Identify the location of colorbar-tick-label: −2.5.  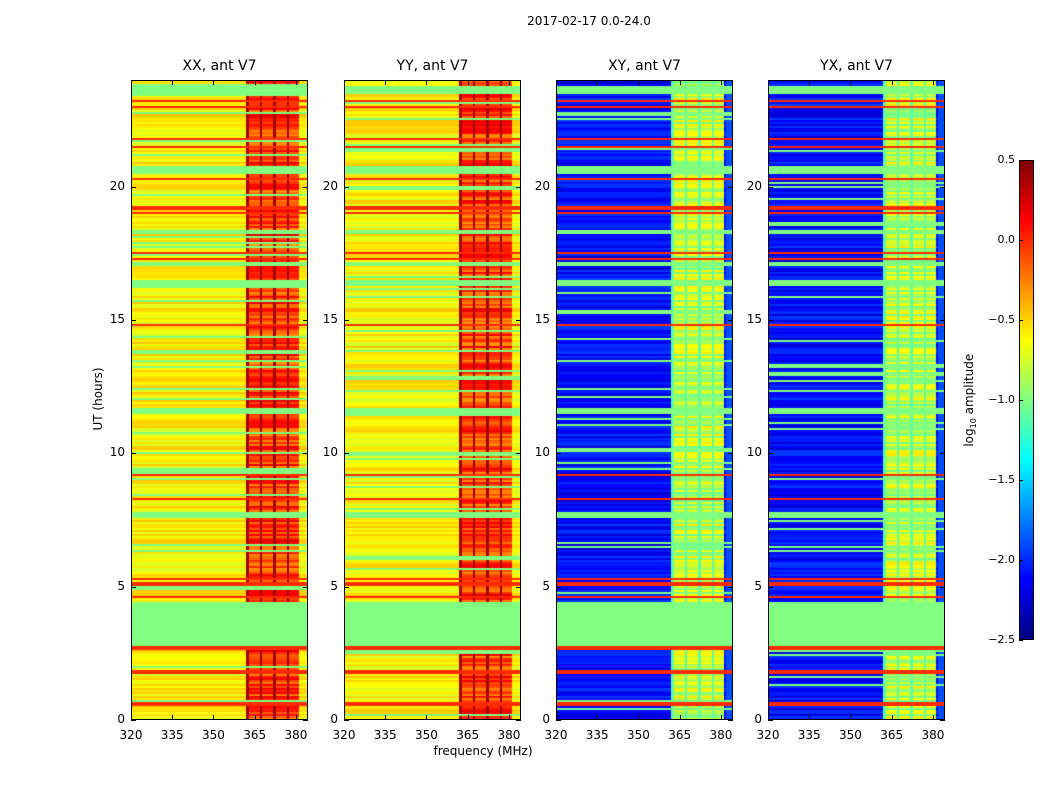
(1001, 639).